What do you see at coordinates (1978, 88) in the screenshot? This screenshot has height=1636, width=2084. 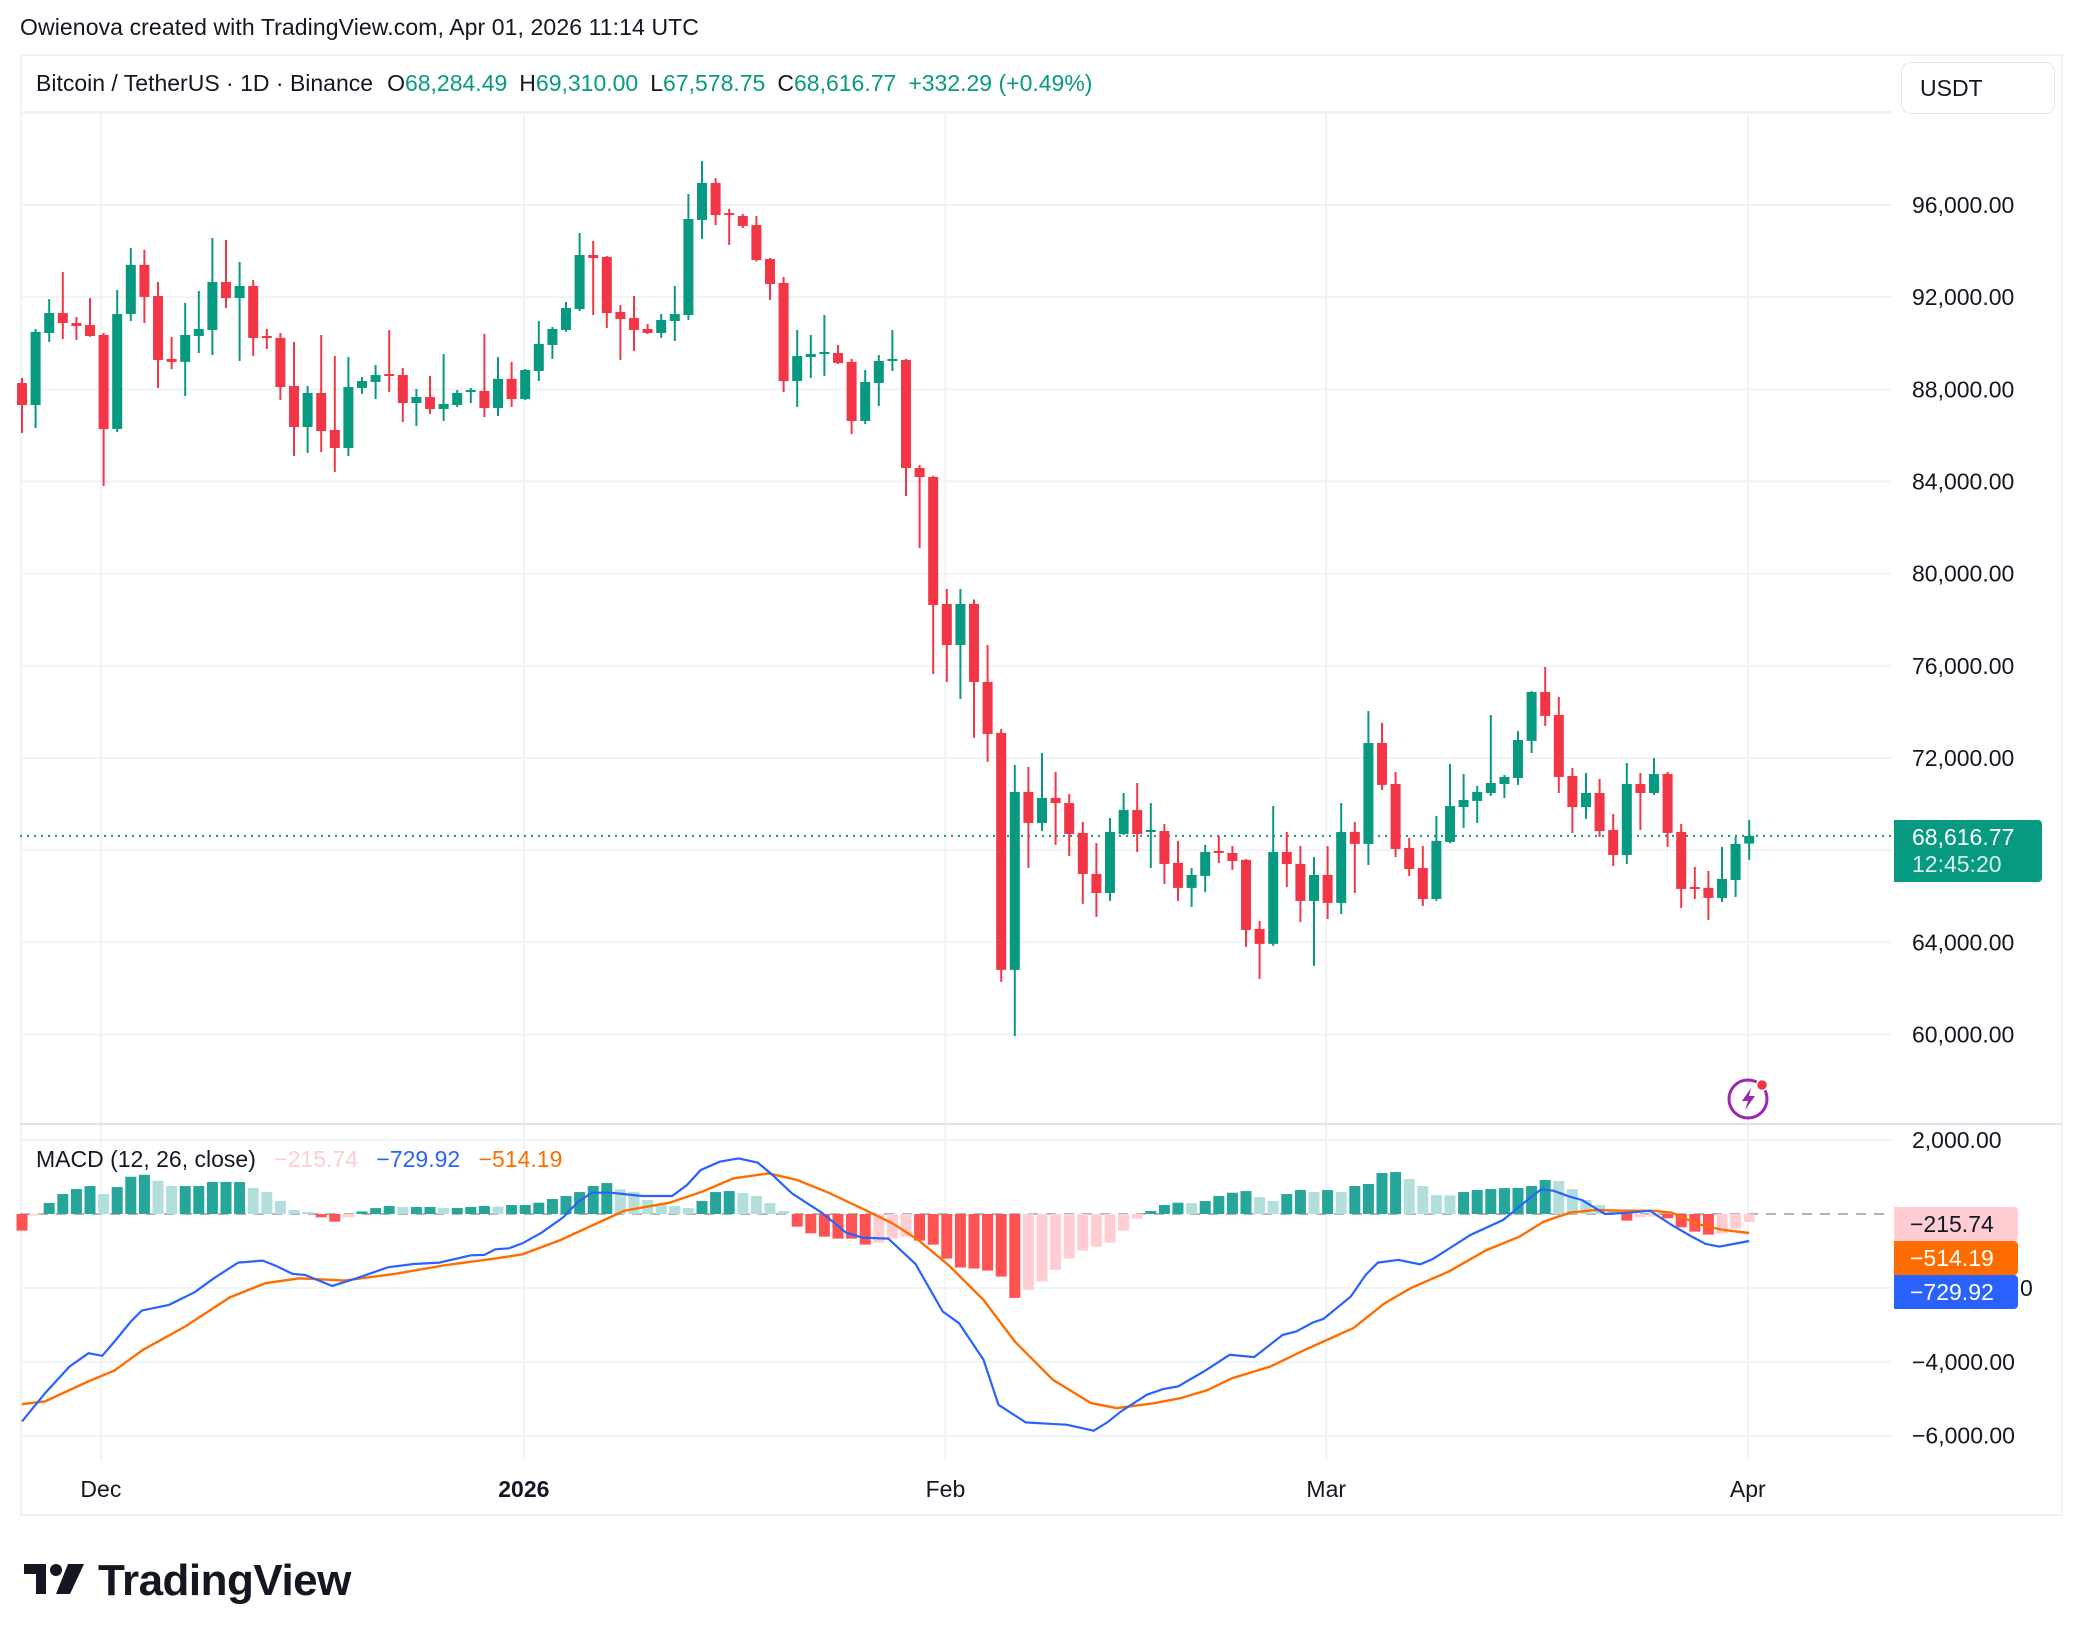 I see `currency-button: USDT` at bounding box center [1978, 88].